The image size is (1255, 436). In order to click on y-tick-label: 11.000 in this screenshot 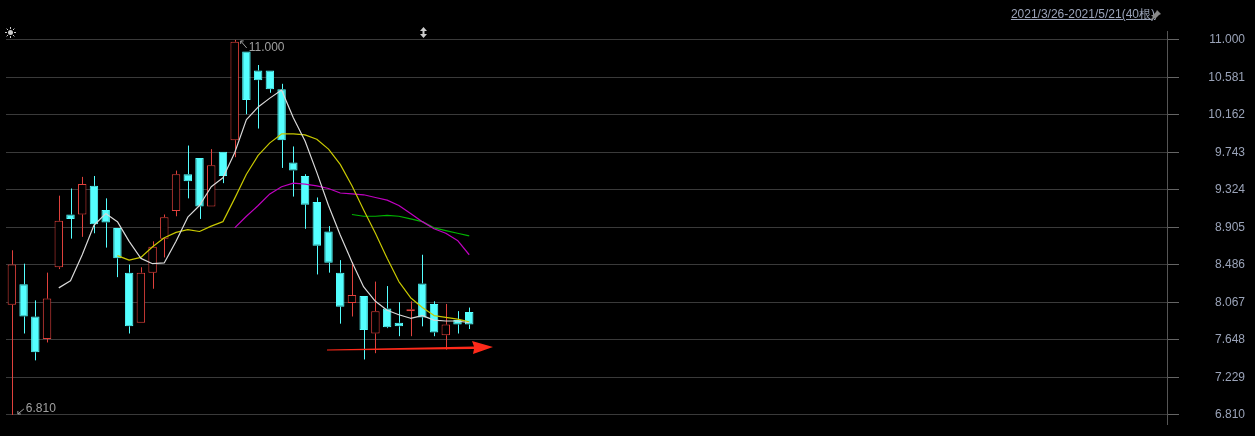, I will do `click(1227, 39)`.